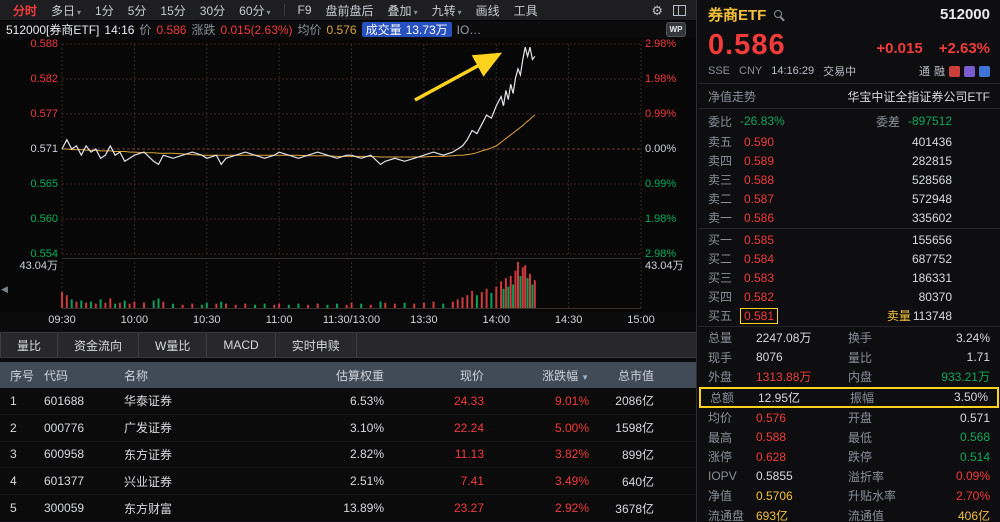 This screenshot has height=522, width=1000. What do you see at coordinates (348, 482) in the screenshot?
I see `table-row: 4 601377 兴业证券 2.51% 7.41 3.49% 640亿` at bounding box center [348, 482].